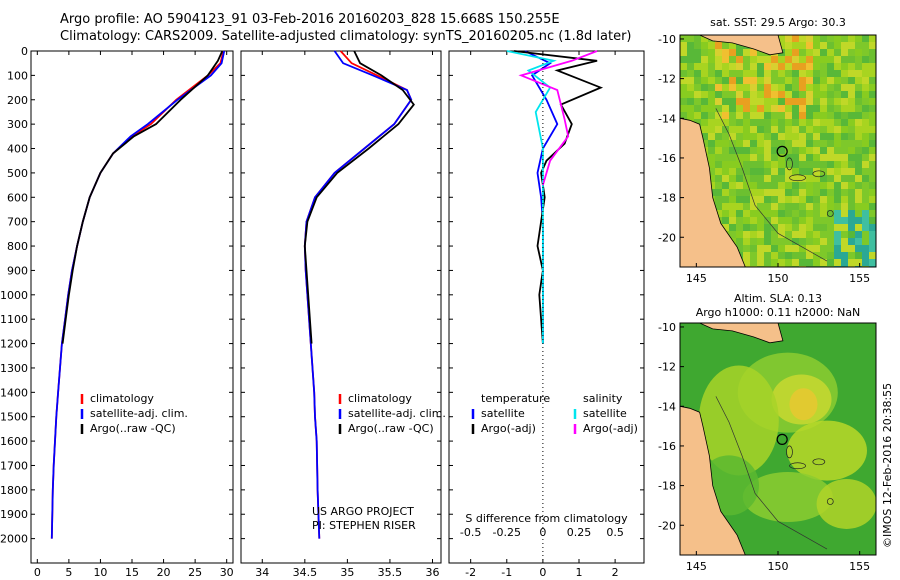 The image size is (900, 580). I want to click on map-title: sat. SST: 29.5 Argo: 30.3, so click(778, 22).